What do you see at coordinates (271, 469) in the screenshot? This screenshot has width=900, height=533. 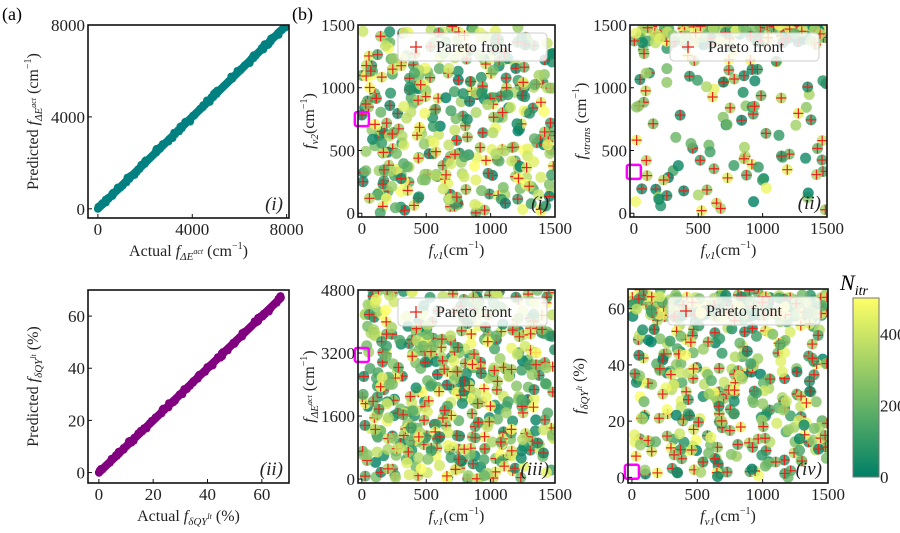 I see `panel-tag: (ii)` at bounding box center [271, 469].